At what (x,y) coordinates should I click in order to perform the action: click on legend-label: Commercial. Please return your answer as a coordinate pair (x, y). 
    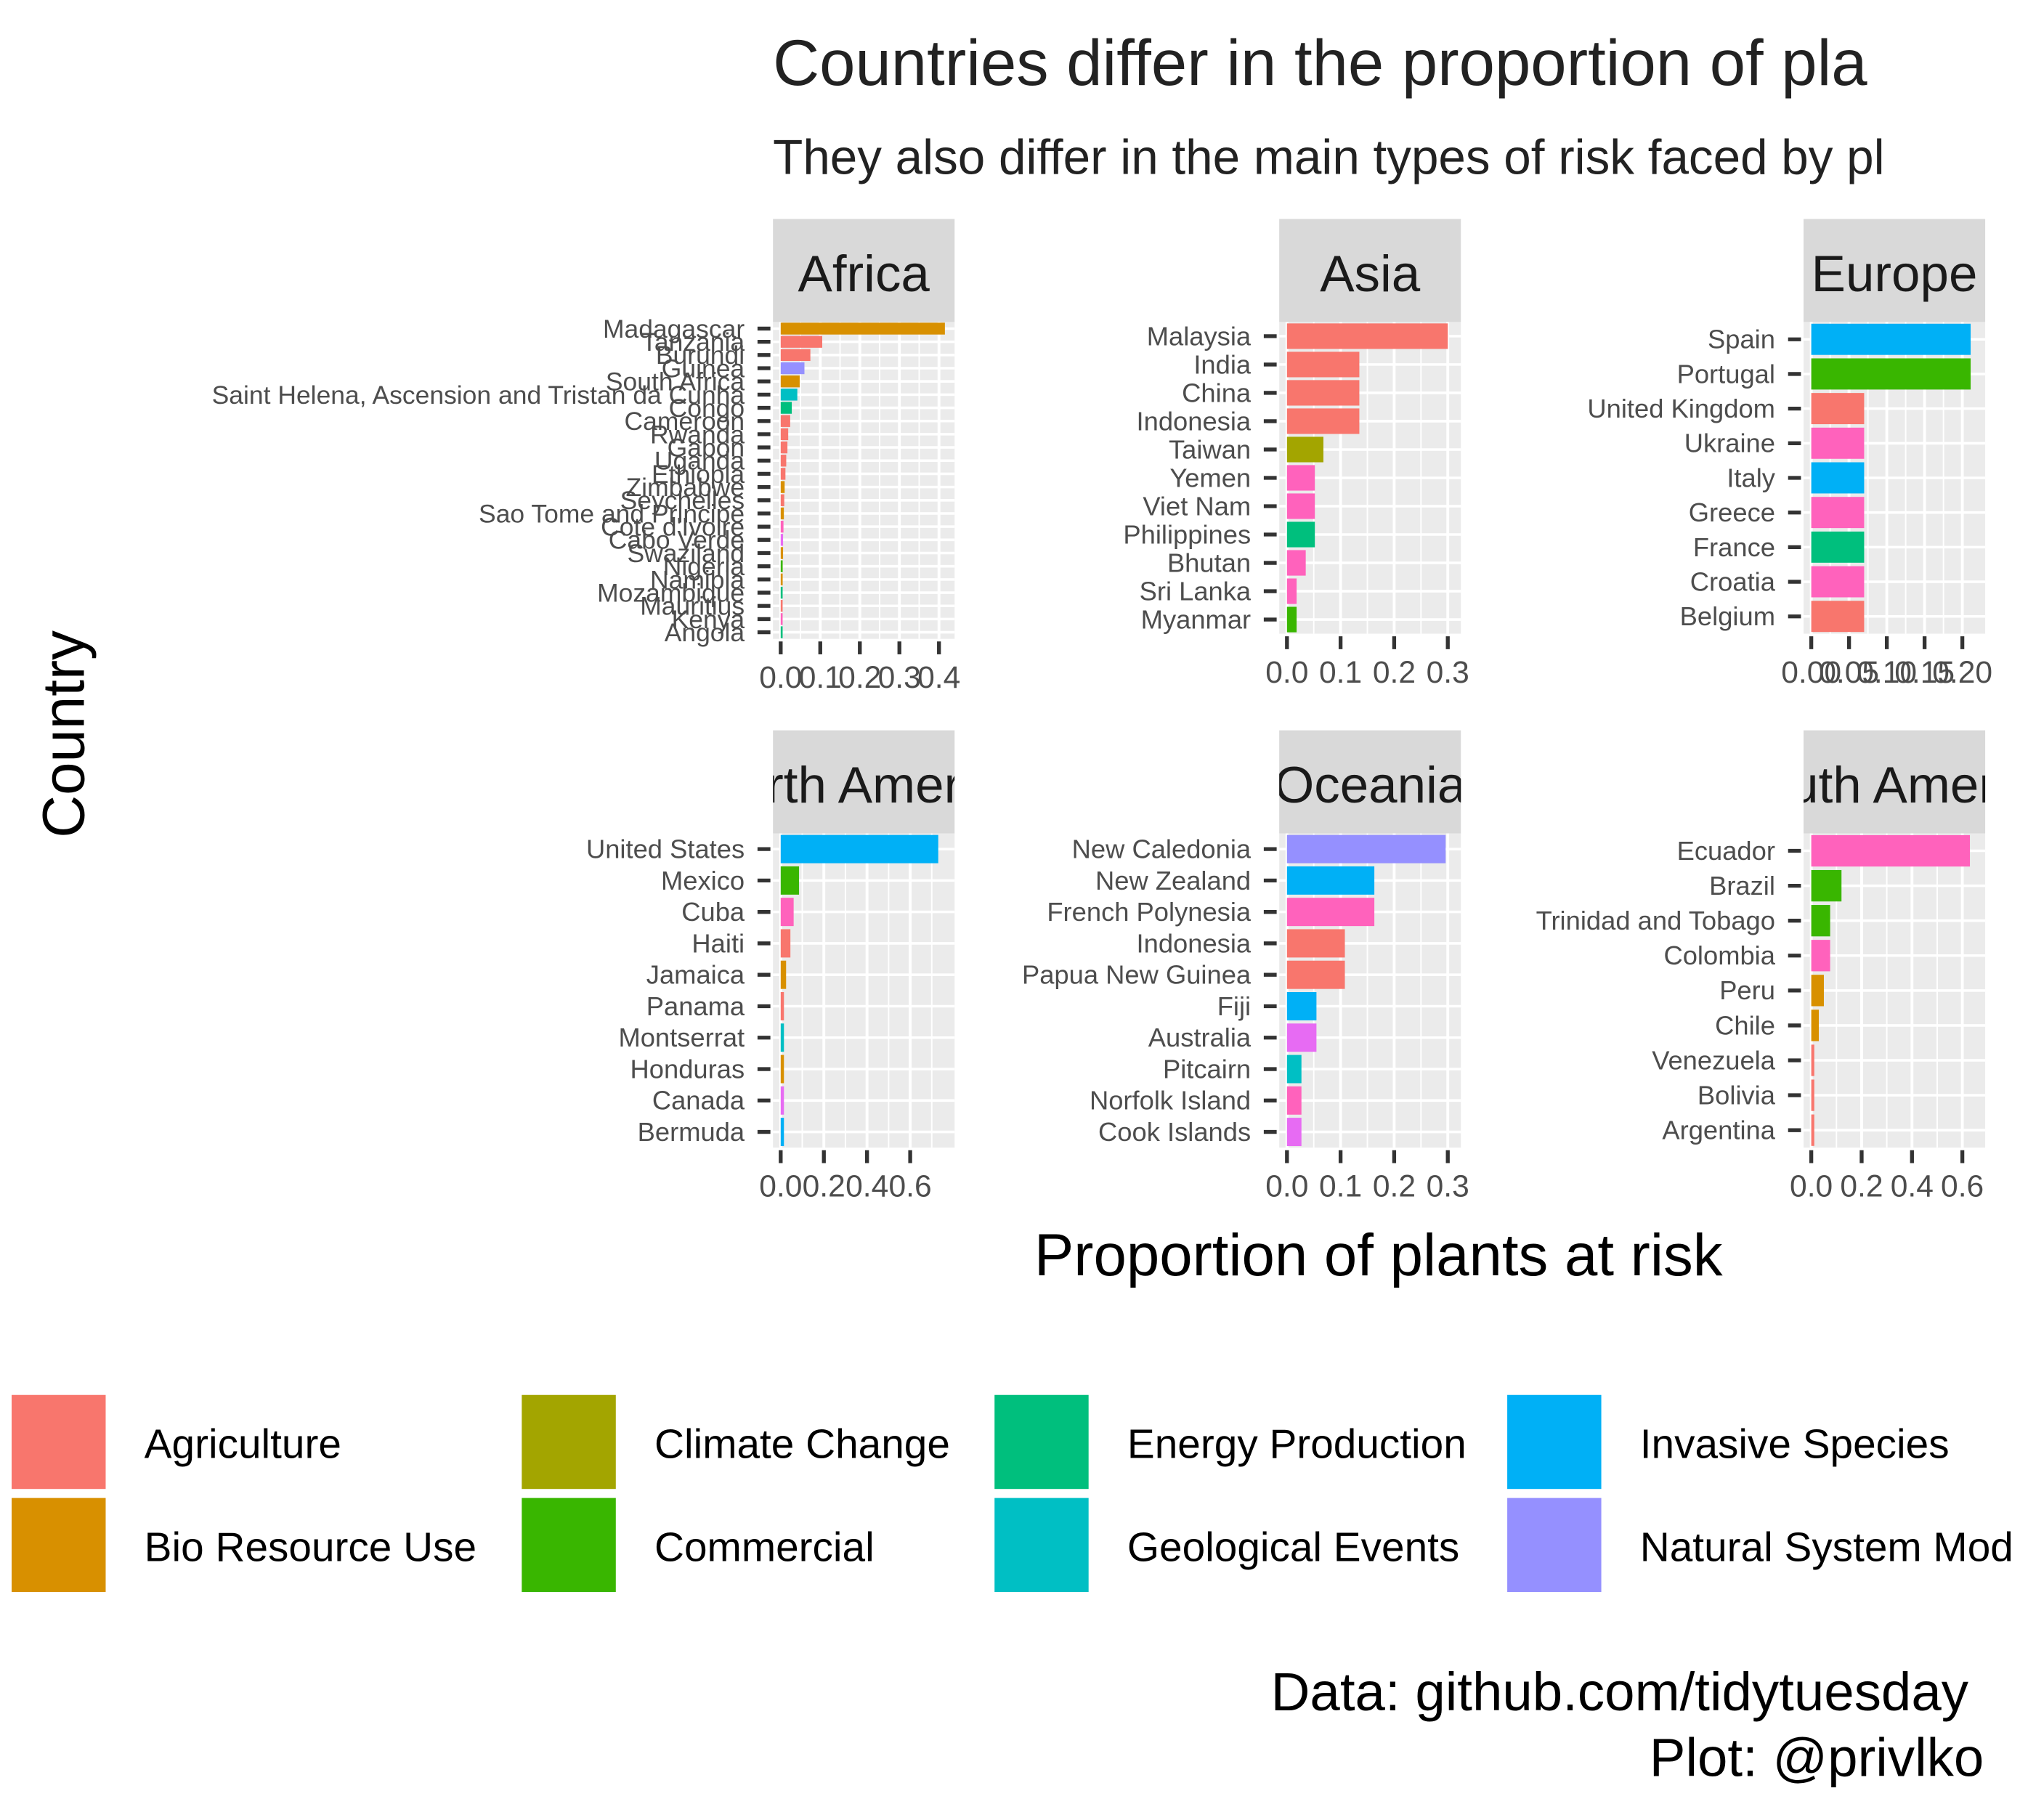
    Looking at the image, I should click on (764, 1548).